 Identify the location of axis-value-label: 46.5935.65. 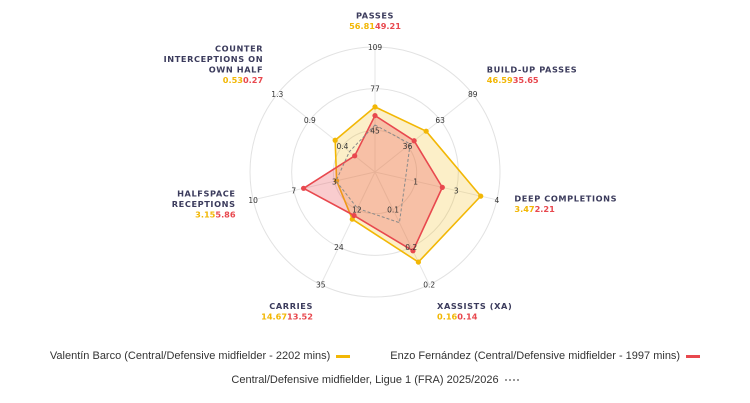
(513, 80).